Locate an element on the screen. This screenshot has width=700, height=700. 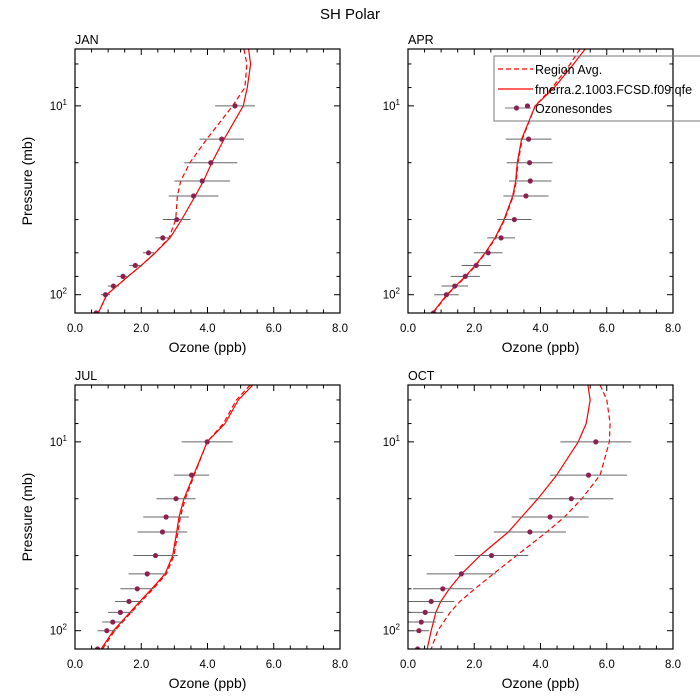
series-line-region-avg is located at coordinates (176, 517).